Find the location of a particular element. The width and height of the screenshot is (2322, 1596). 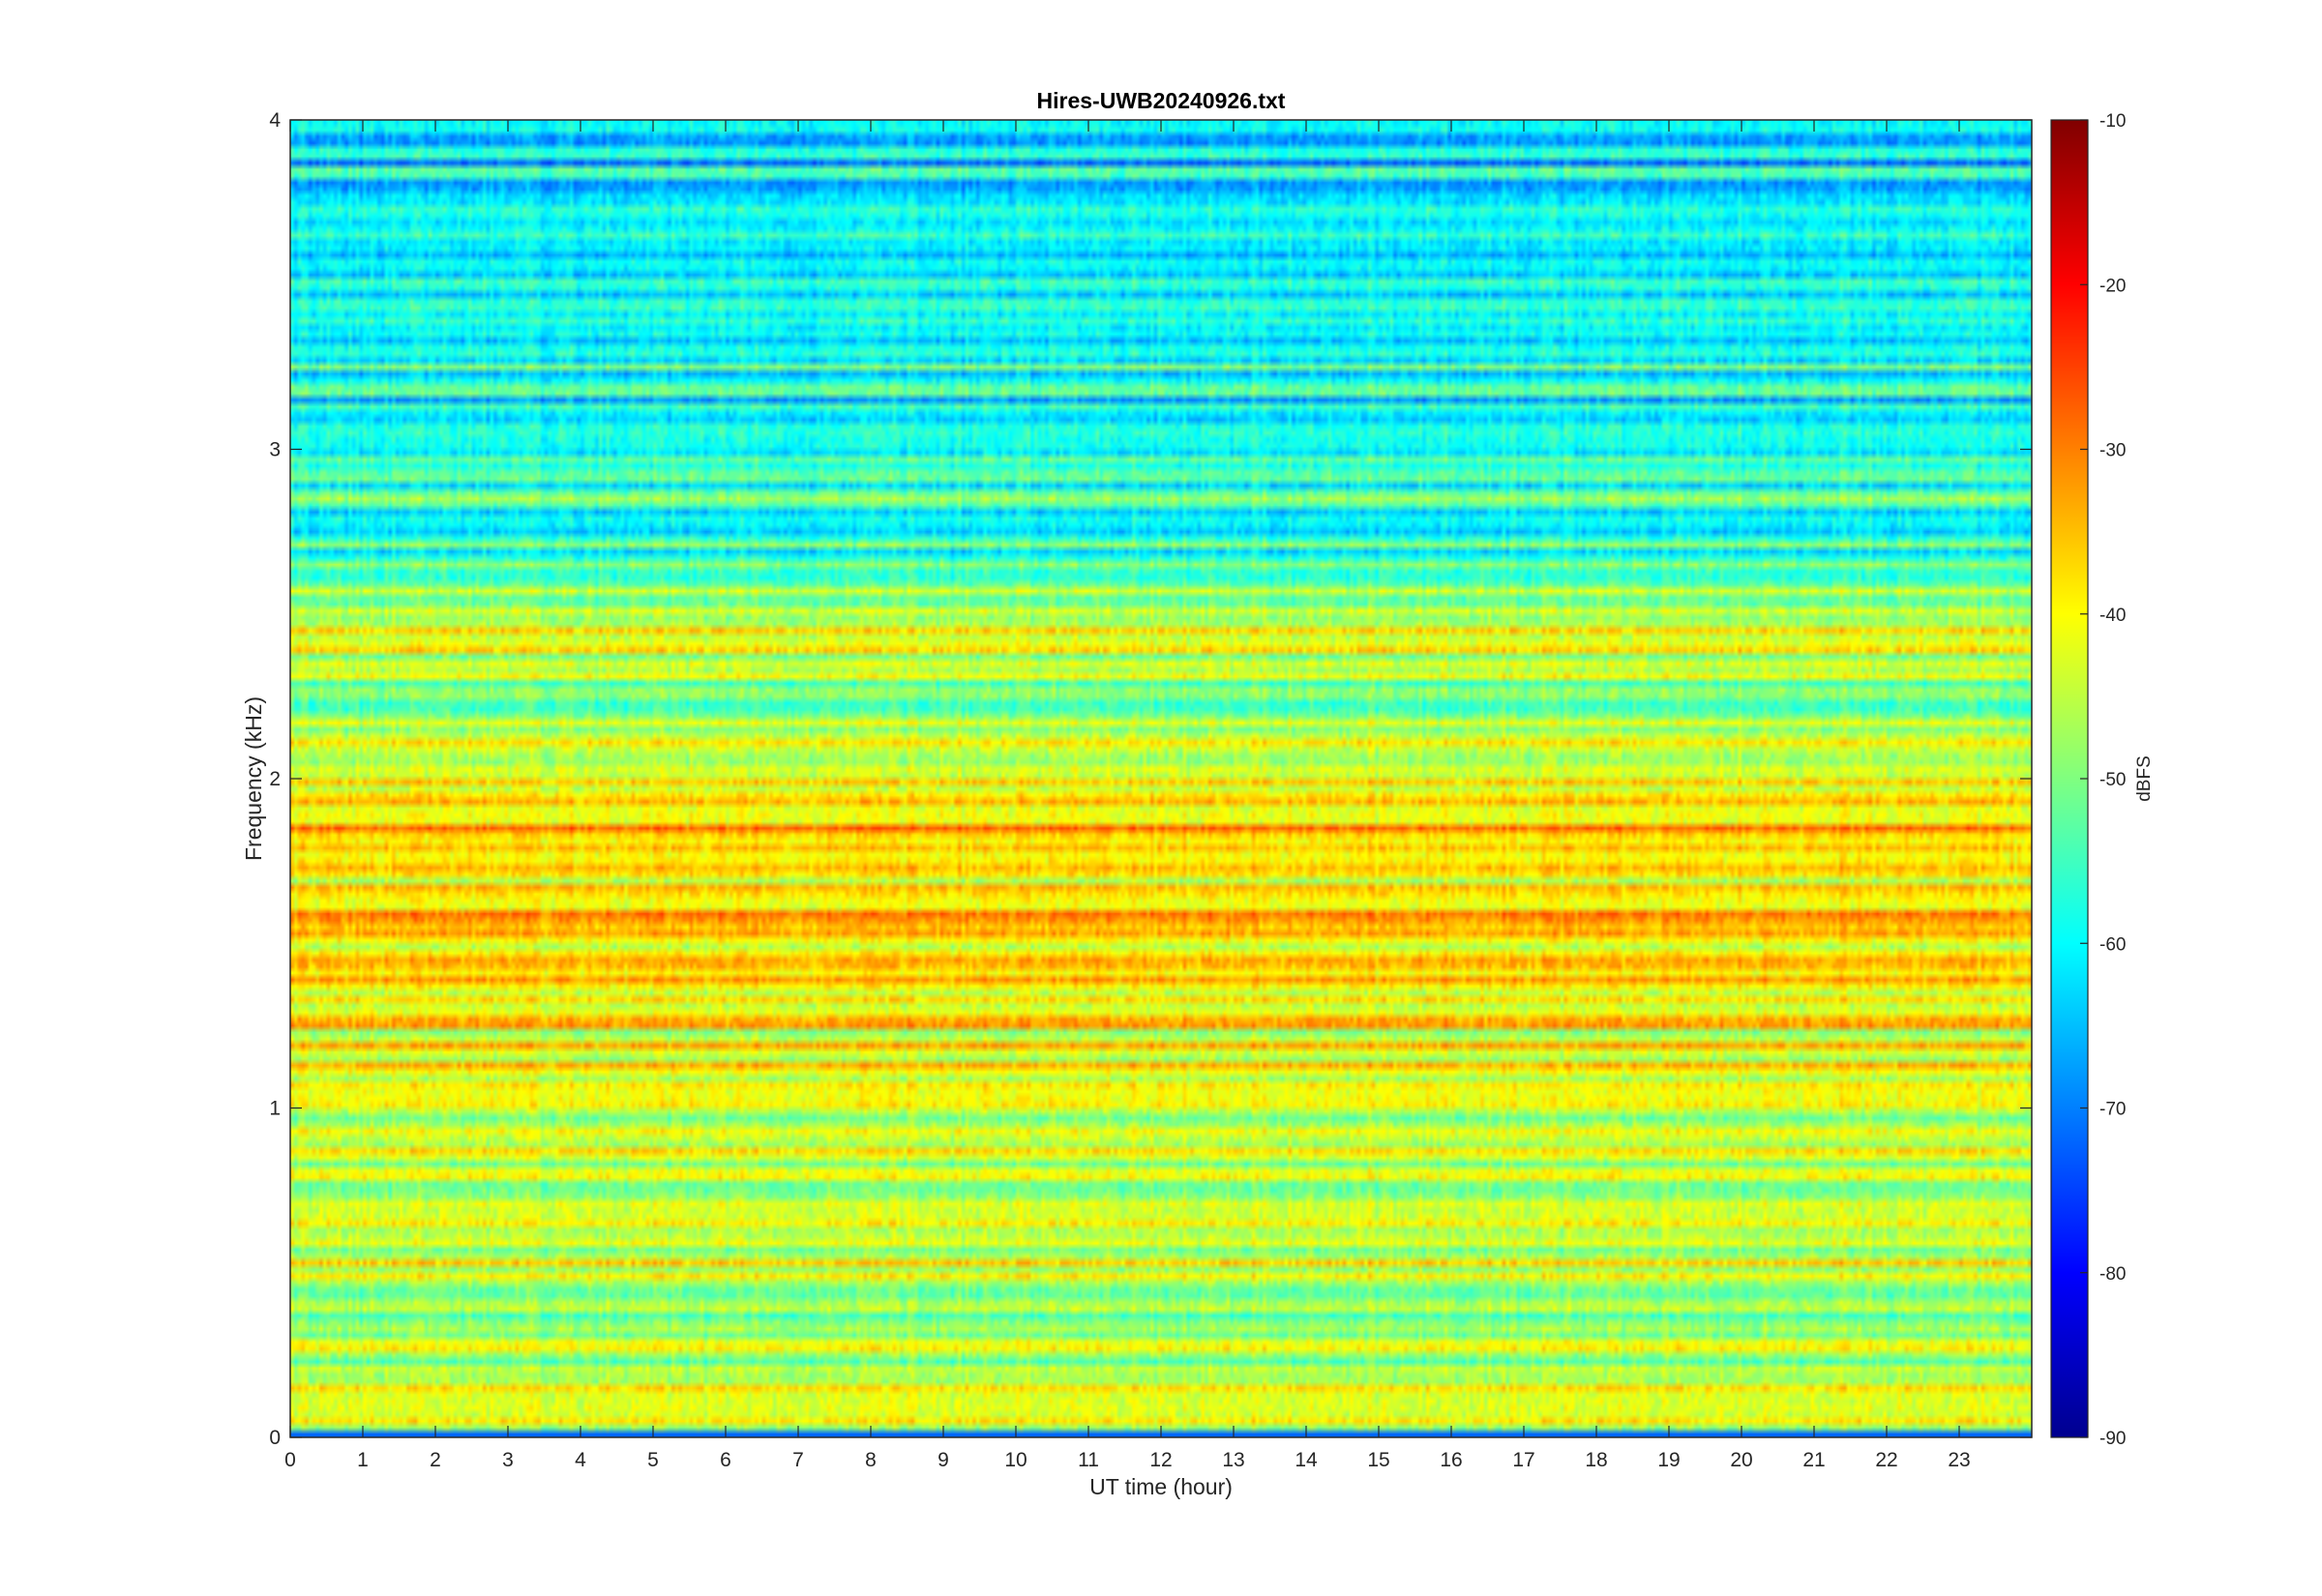

colorbar-ticks: -10 -20 -30 -40 -50 -60 -70 -80 -90 is located at coordinates (2103, 780).